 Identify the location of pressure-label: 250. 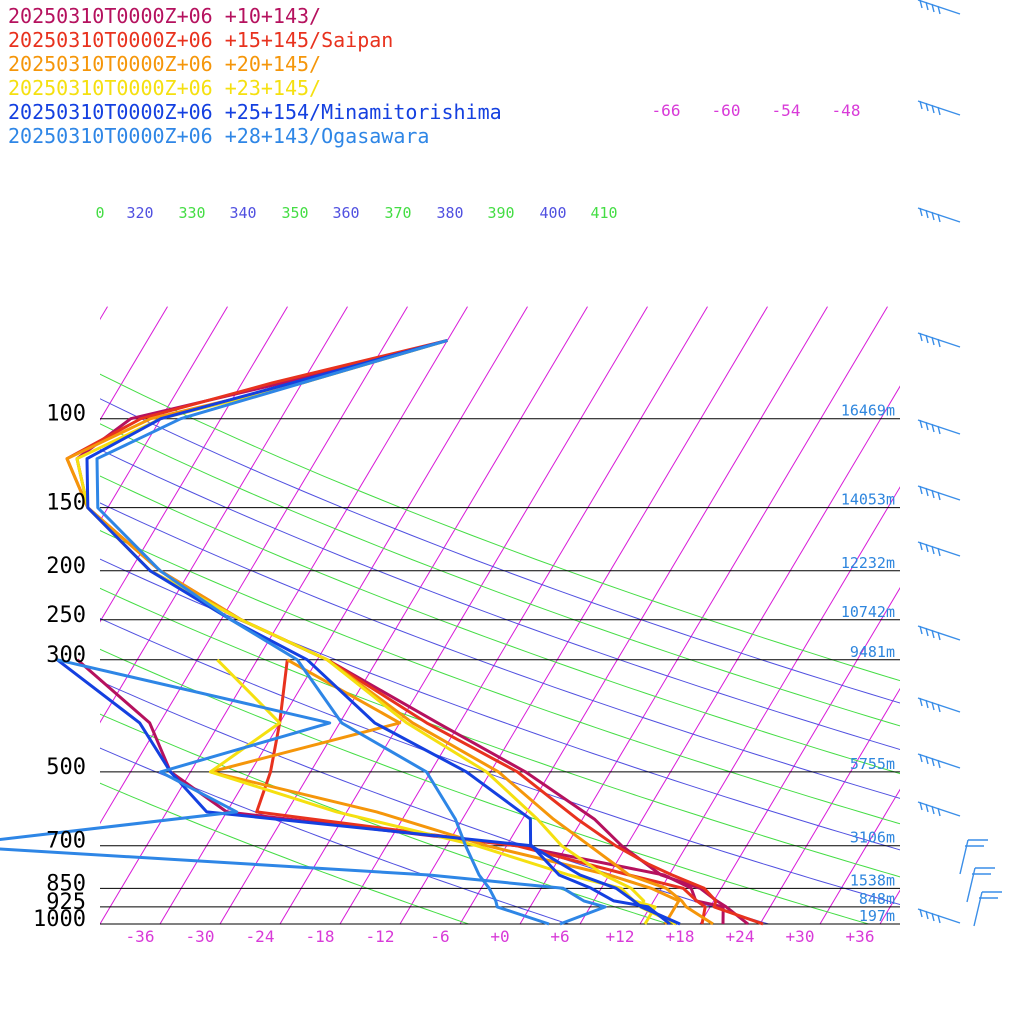
(66, 615).